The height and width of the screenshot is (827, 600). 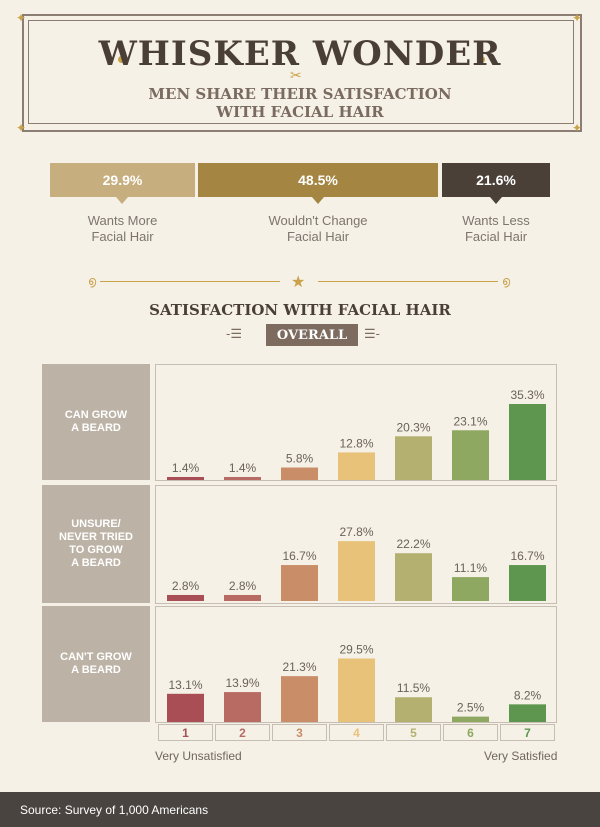 What do you see at coordinates (521, 756) in the screenshot?
I see `scale-high-label: Very Satisfied` at bounding box center [521, 756].